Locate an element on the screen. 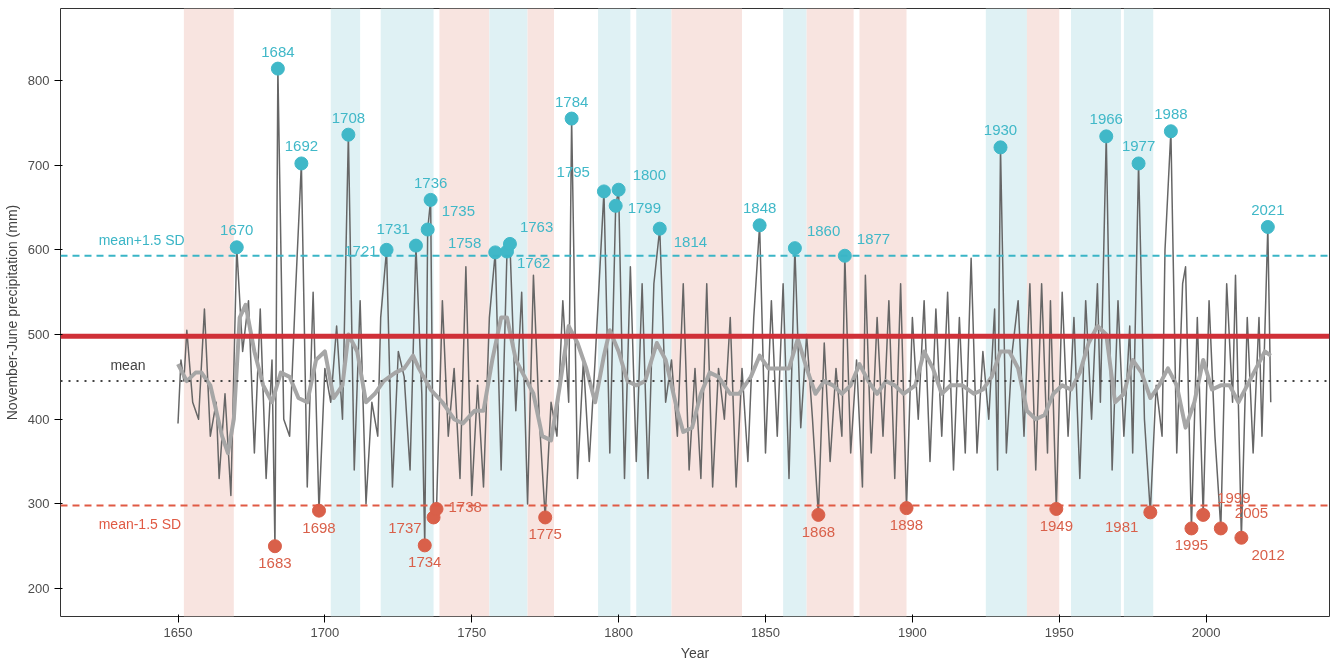  annotation: 2012 is located at coordinates (1268, 554).